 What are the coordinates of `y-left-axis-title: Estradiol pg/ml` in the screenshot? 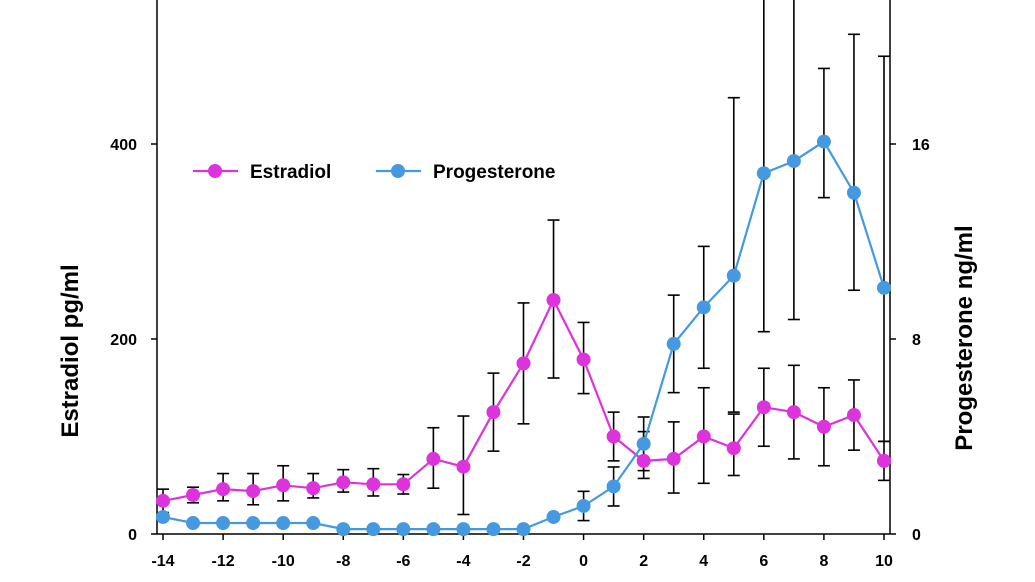 It's located at (70, 350).